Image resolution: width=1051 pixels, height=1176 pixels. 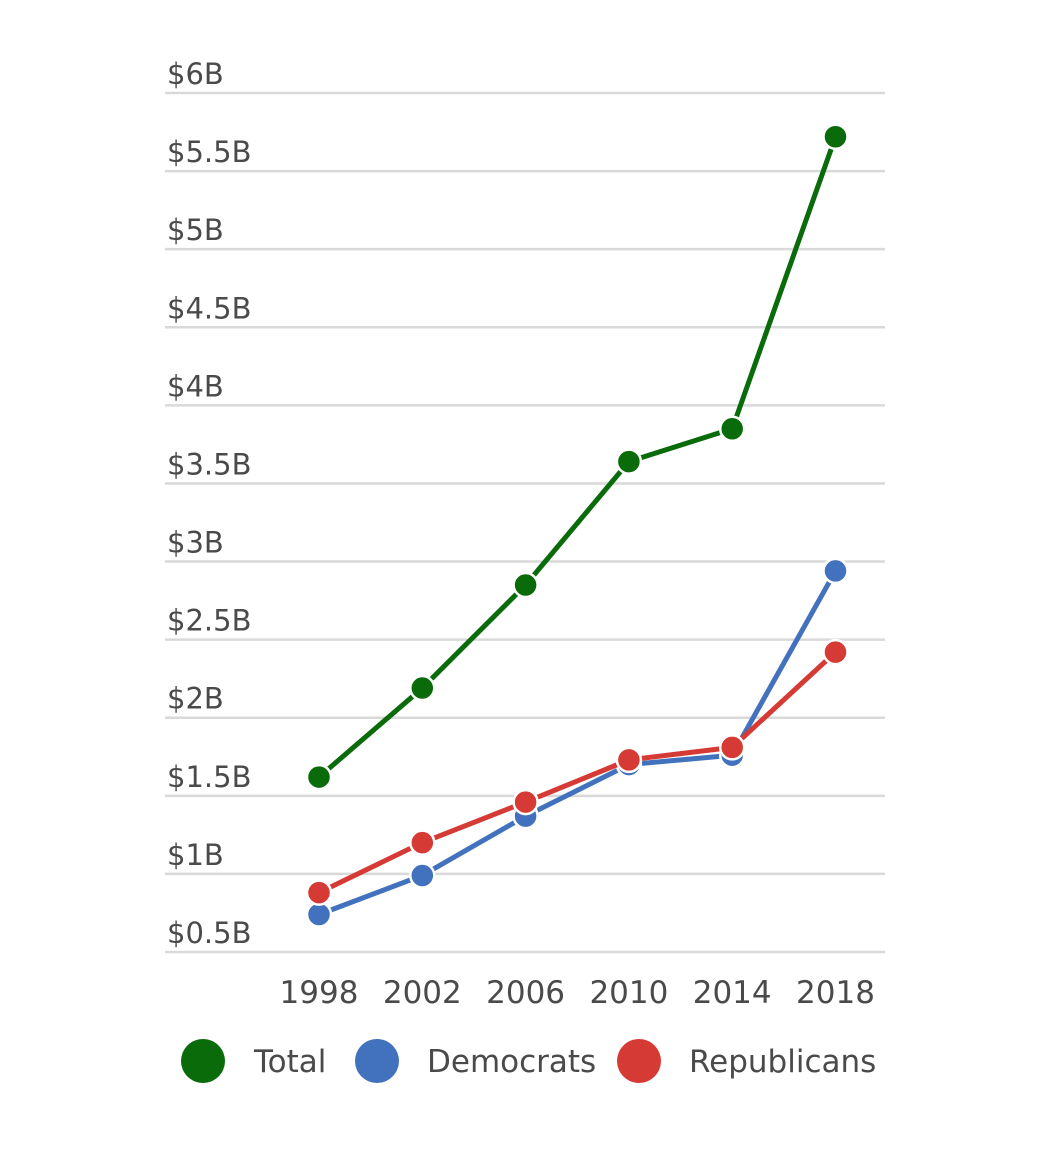 What do you see at coordinates (319, 993) in the screenshot?
I see `x-tick-label: 1998` at bounding box center [319, 993].